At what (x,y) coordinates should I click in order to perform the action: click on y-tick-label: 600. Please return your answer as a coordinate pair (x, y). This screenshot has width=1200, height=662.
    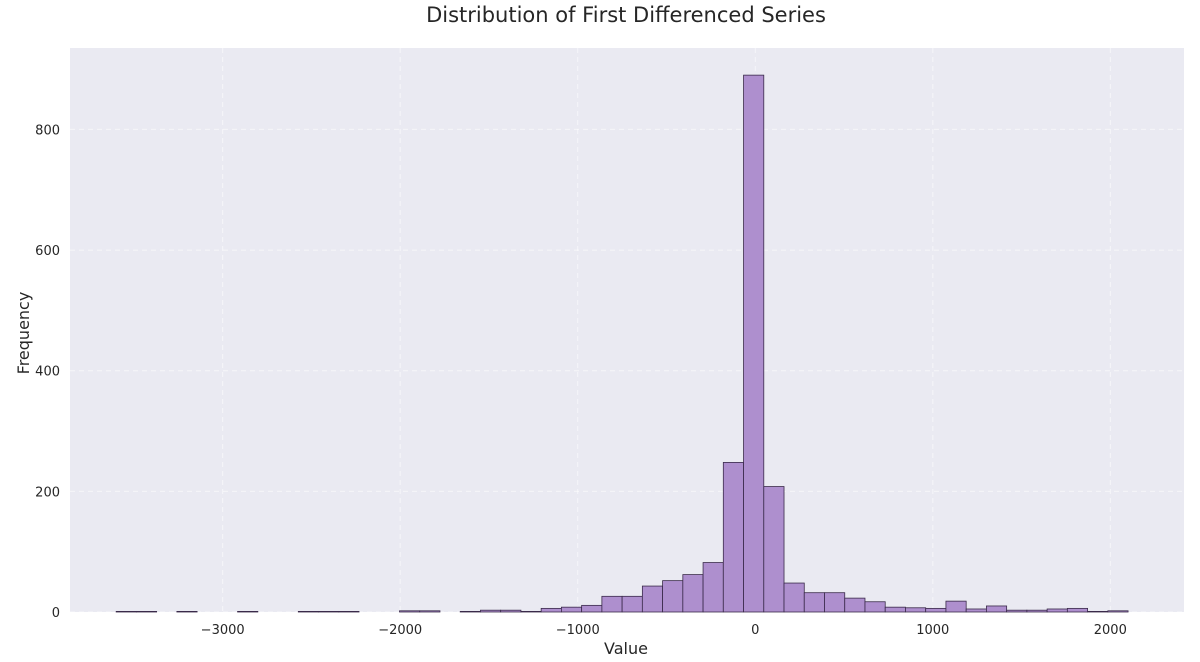
    Looking at the image, I should click on (47, 251).